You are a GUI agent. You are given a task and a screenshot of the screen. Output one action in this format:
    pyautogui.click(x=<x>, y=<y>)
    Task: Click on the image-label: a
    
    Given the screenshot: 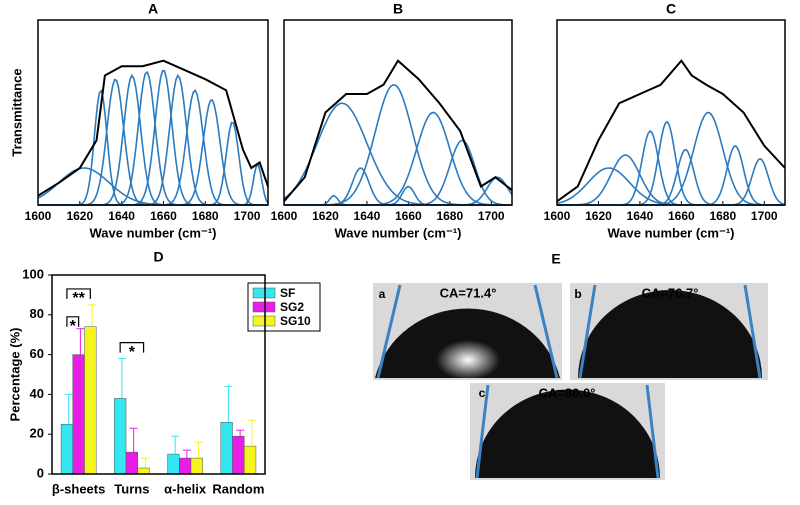 What is the action you would take?
    pyautogui.click(x=382, y=294)
    